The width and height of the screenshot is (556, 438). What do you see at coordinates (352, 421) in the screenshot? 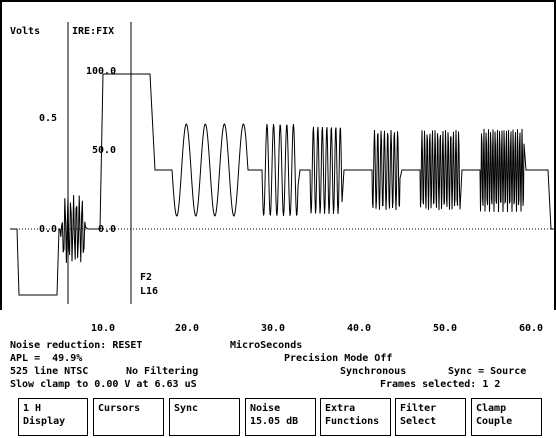
I see `softkey-label: Functions` at bounding box center [352, 421].